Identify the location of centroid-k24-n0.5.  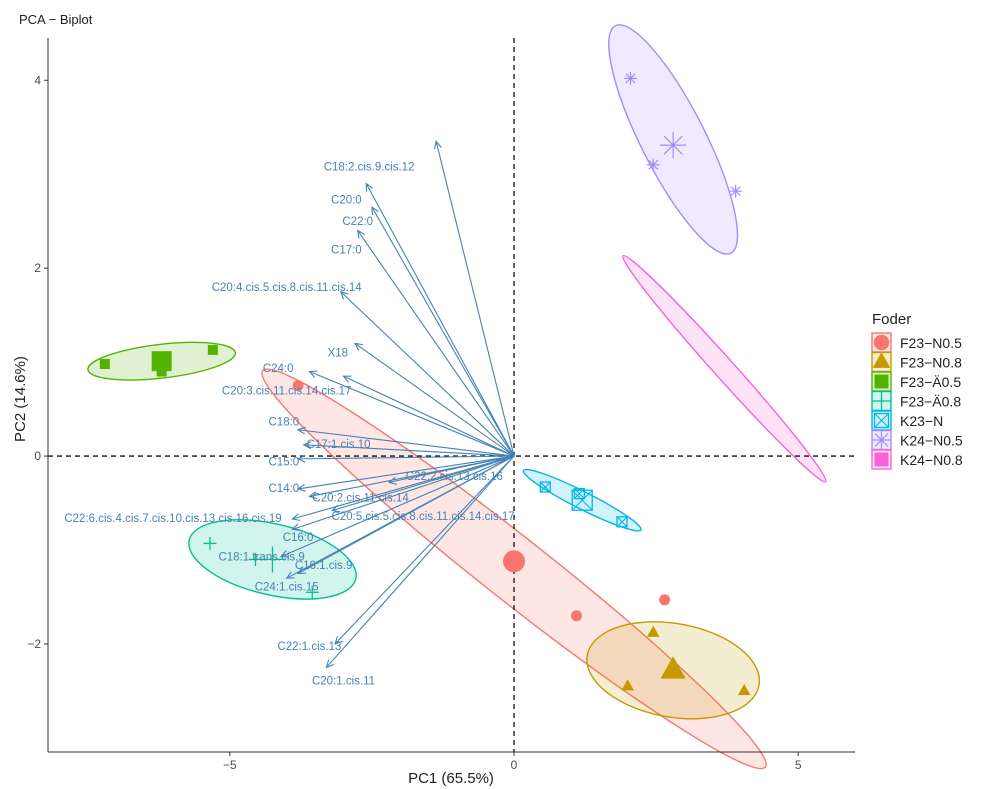
(673, 145).